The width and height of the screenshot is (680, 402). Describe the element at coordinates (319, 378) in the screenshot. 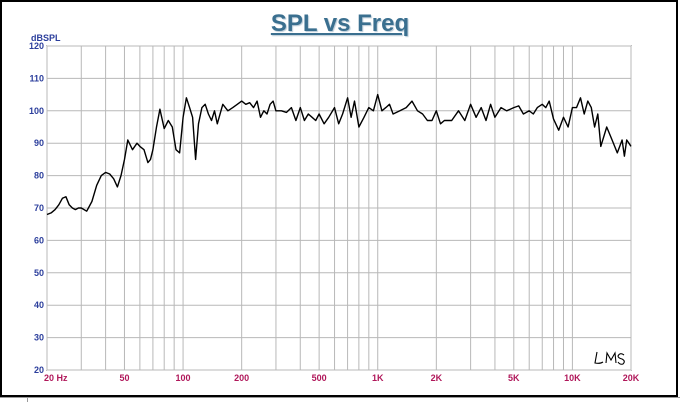

I see `x-tick-label: 500` at that location.